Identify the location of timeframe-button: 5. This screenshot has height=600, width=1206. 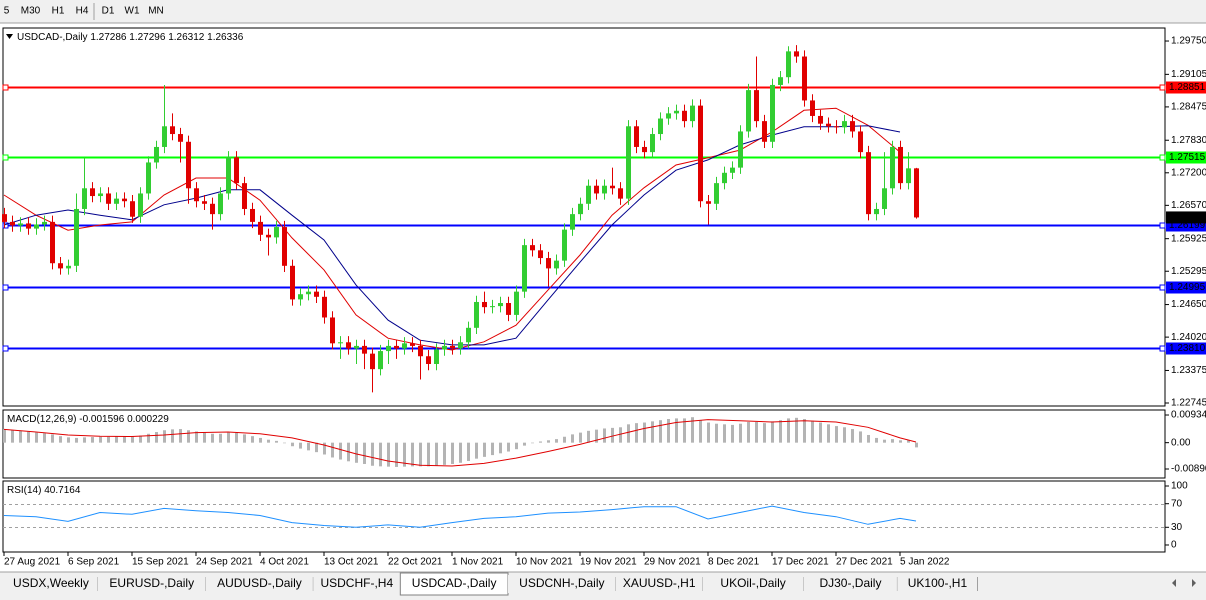
(7, 11).